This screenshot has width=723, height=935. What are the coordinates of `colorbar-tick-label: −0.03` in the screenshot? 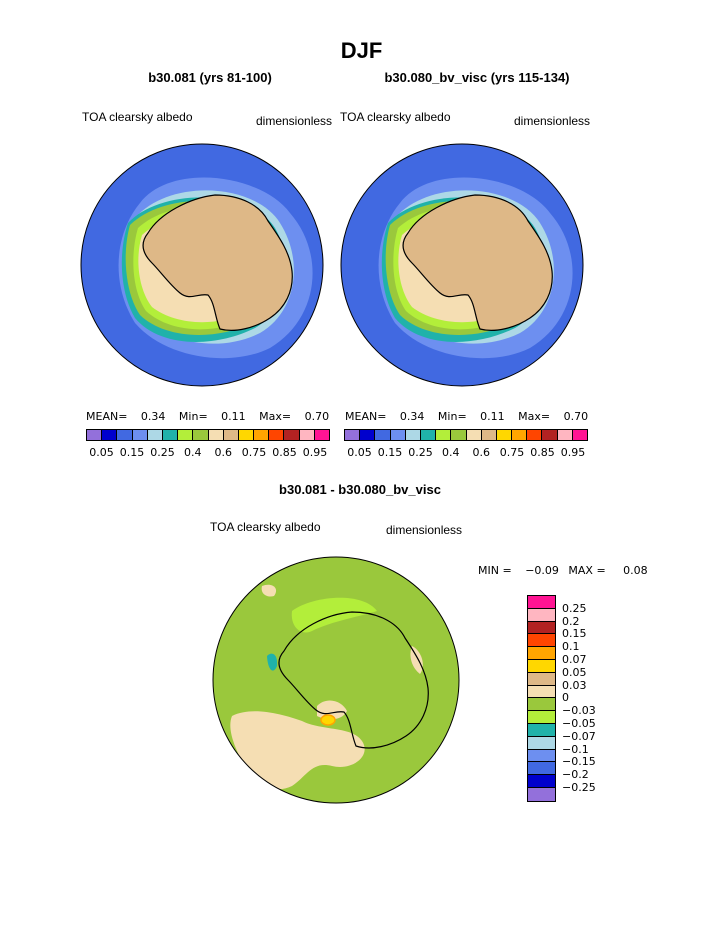 It's located at (579, 711).